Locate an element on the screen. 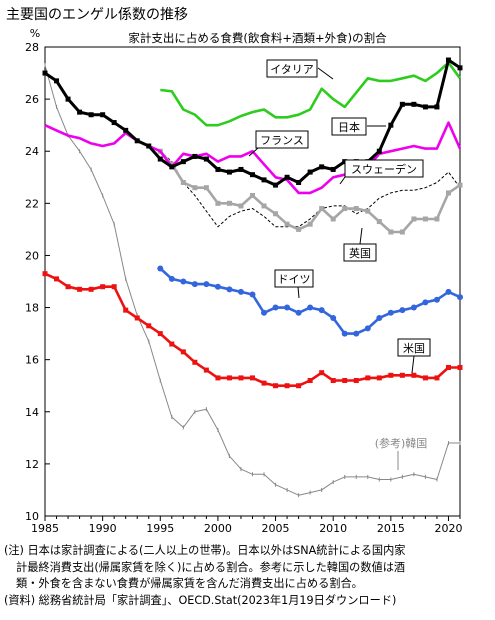 This screenshot has width=495, height=620. series-スウェーデン is located at coordinates (310, 189).